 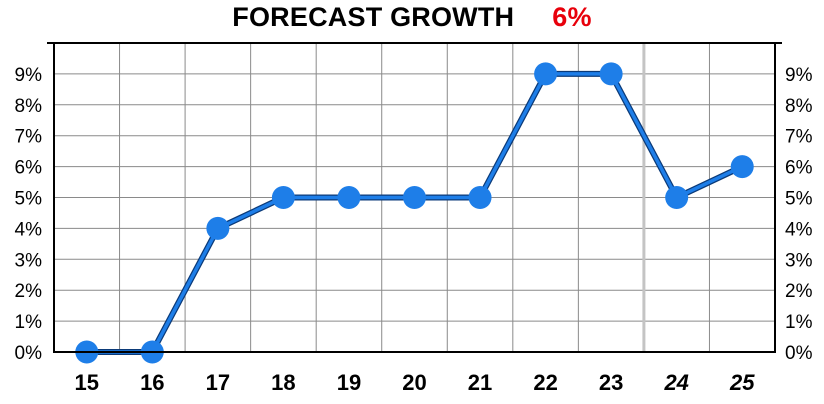 I want to click on x-tick-label: 18, so click(x=283, y=382).